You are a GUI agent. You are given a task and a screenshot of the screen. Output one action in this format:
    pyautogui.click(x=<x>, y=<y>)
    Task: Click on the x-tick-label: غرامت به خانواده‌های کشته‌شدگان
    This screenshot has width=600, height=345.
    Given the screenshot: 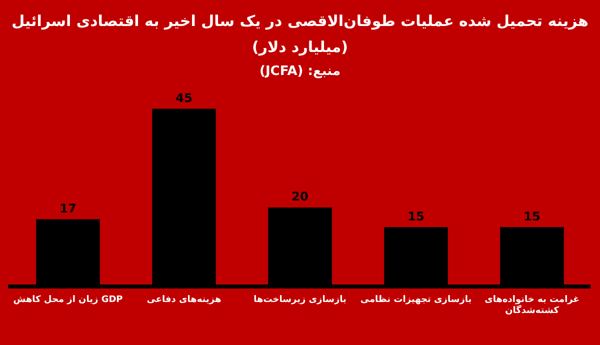 What is the action you would take?
    pyautogui.click(x=532, y=305)
    